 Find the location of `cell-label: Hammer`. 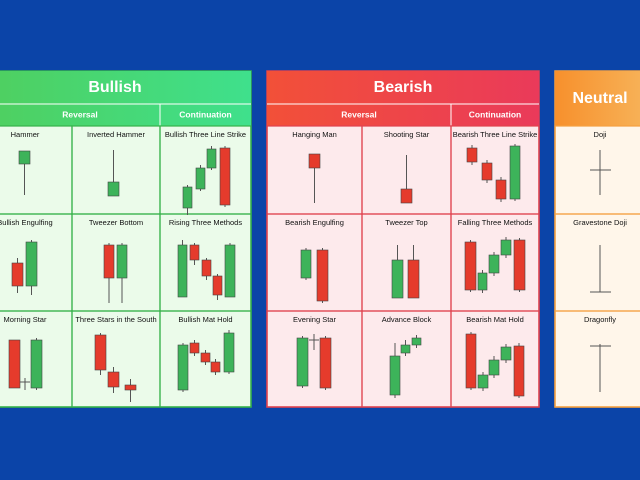

cell-label: Hammer is located at coordinates (25, 134).